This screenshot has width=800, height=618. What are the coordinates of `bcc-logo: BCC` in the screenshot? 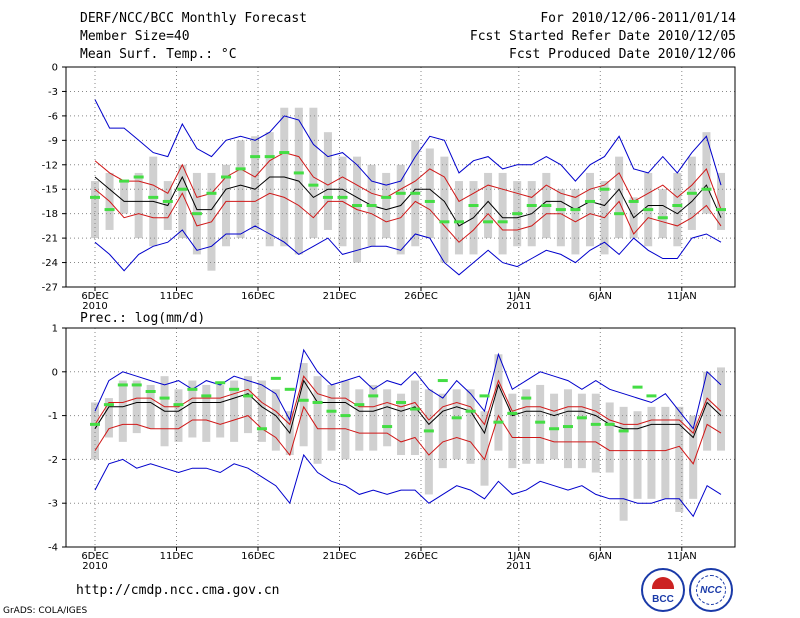 It's located at (663, 590).